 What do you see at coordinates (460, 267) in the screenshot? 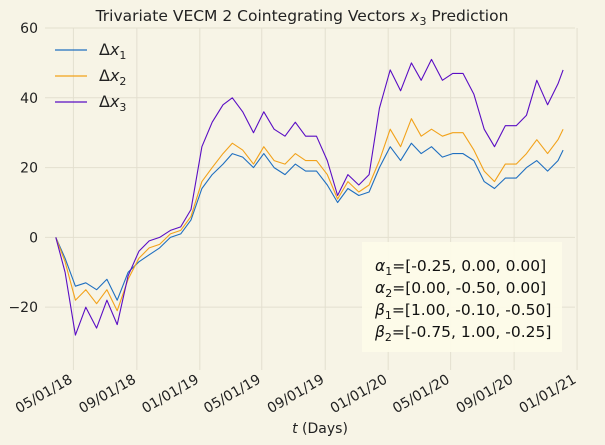
I see `annotation-line: α1=[-0.25, 0.00, 0.00]` at bounding box center [460, 267].